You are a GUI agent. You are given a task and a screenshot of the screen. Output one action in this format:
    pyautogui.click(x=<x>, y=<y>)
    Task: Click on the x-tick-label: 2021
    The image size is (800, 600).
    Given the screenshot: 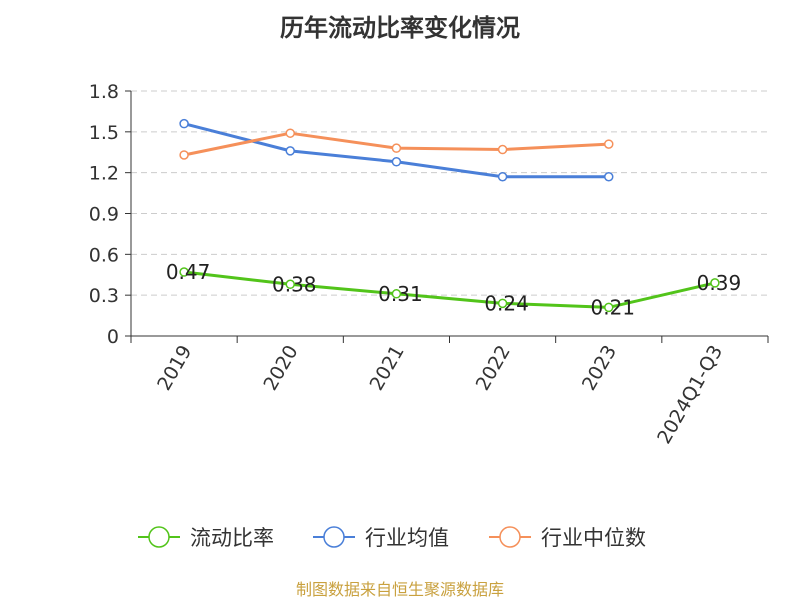 What is the action you would take?
    pyautogui.click(x=387, y=368)
    